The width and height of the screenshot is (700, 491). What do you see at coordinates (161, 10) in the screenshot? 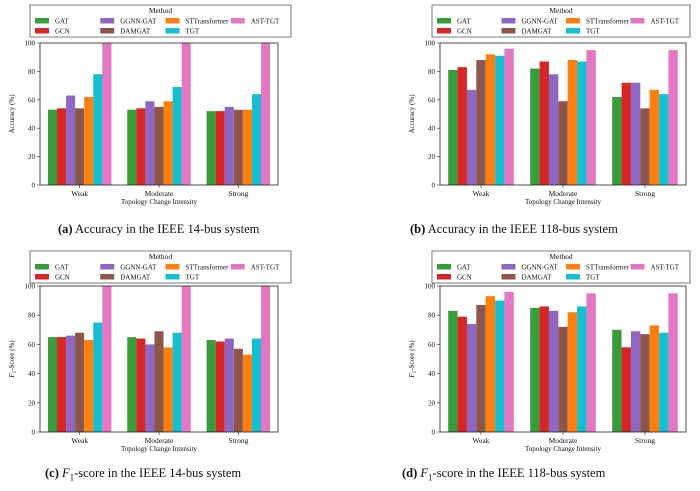
I see `legend-title: Method` at bounding box center [161, 10].